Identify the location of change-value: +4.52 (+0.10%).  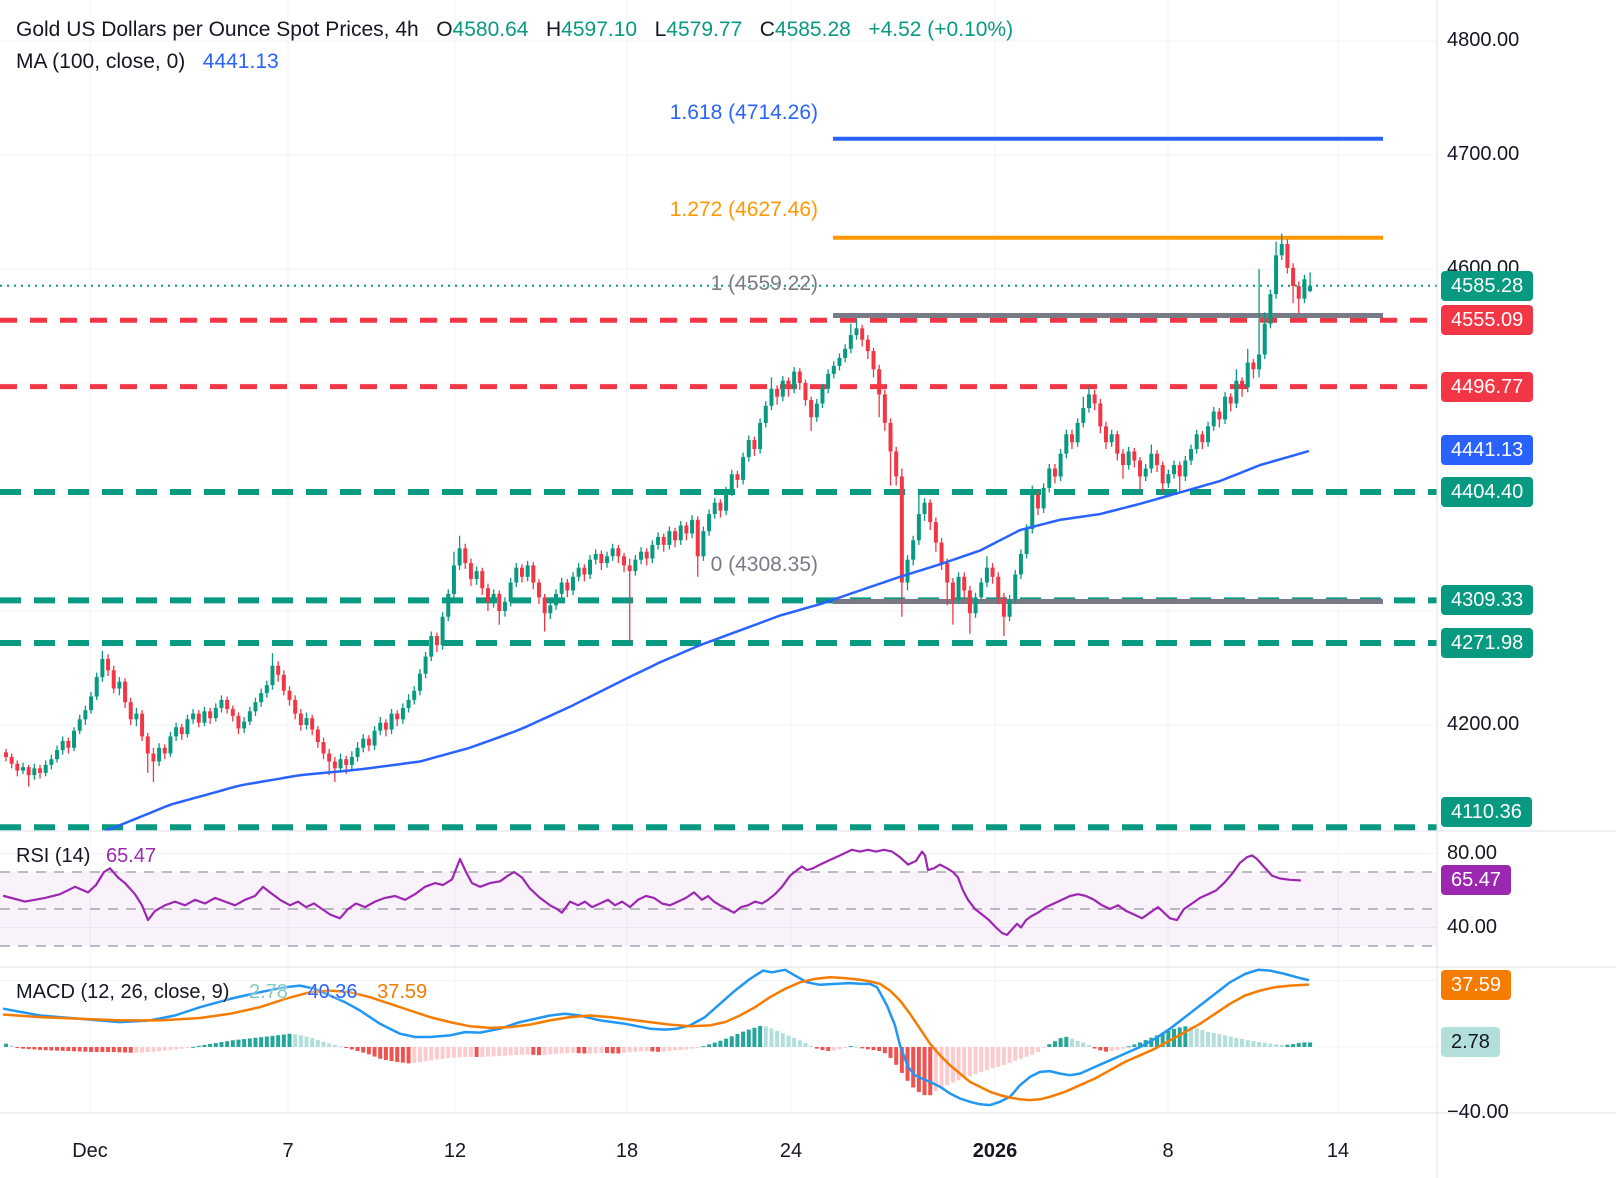
(941, 29).